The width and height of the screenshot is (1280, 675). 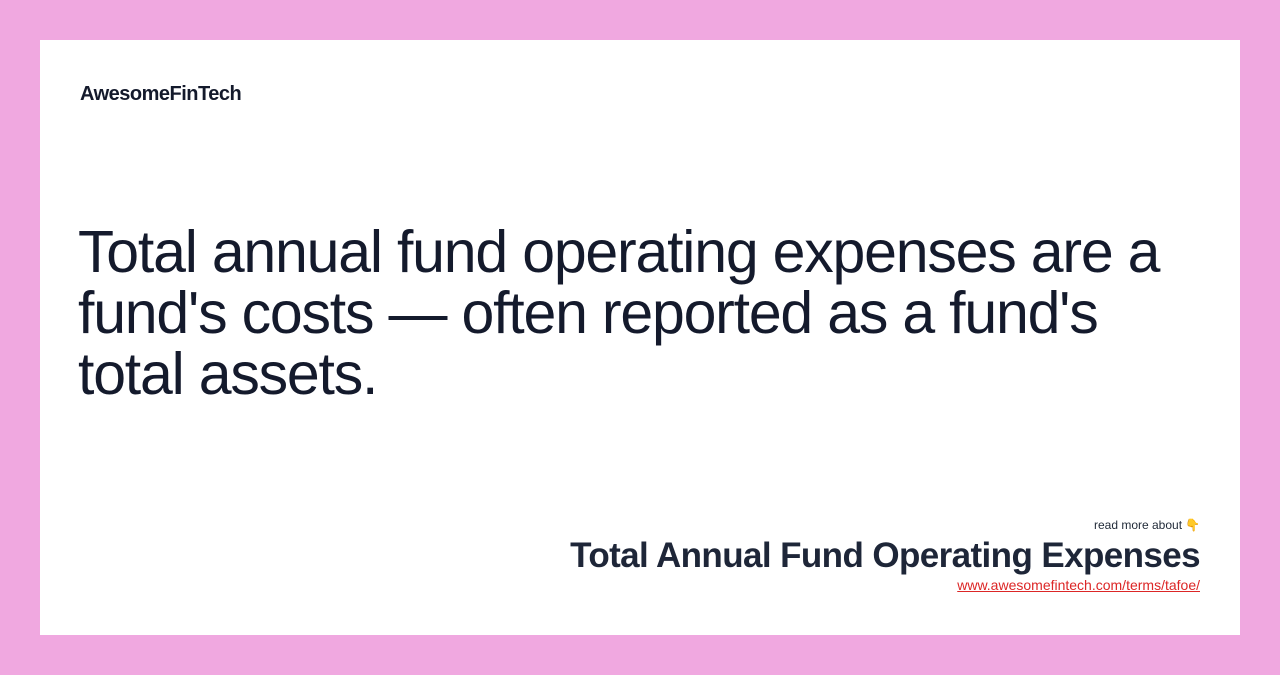 What do you see at coordinates (1078, 585) in the screenshot?
I see `term-link: www.awesomefintech.com/terms/tafoe/` at bounding box center [1078, 585].